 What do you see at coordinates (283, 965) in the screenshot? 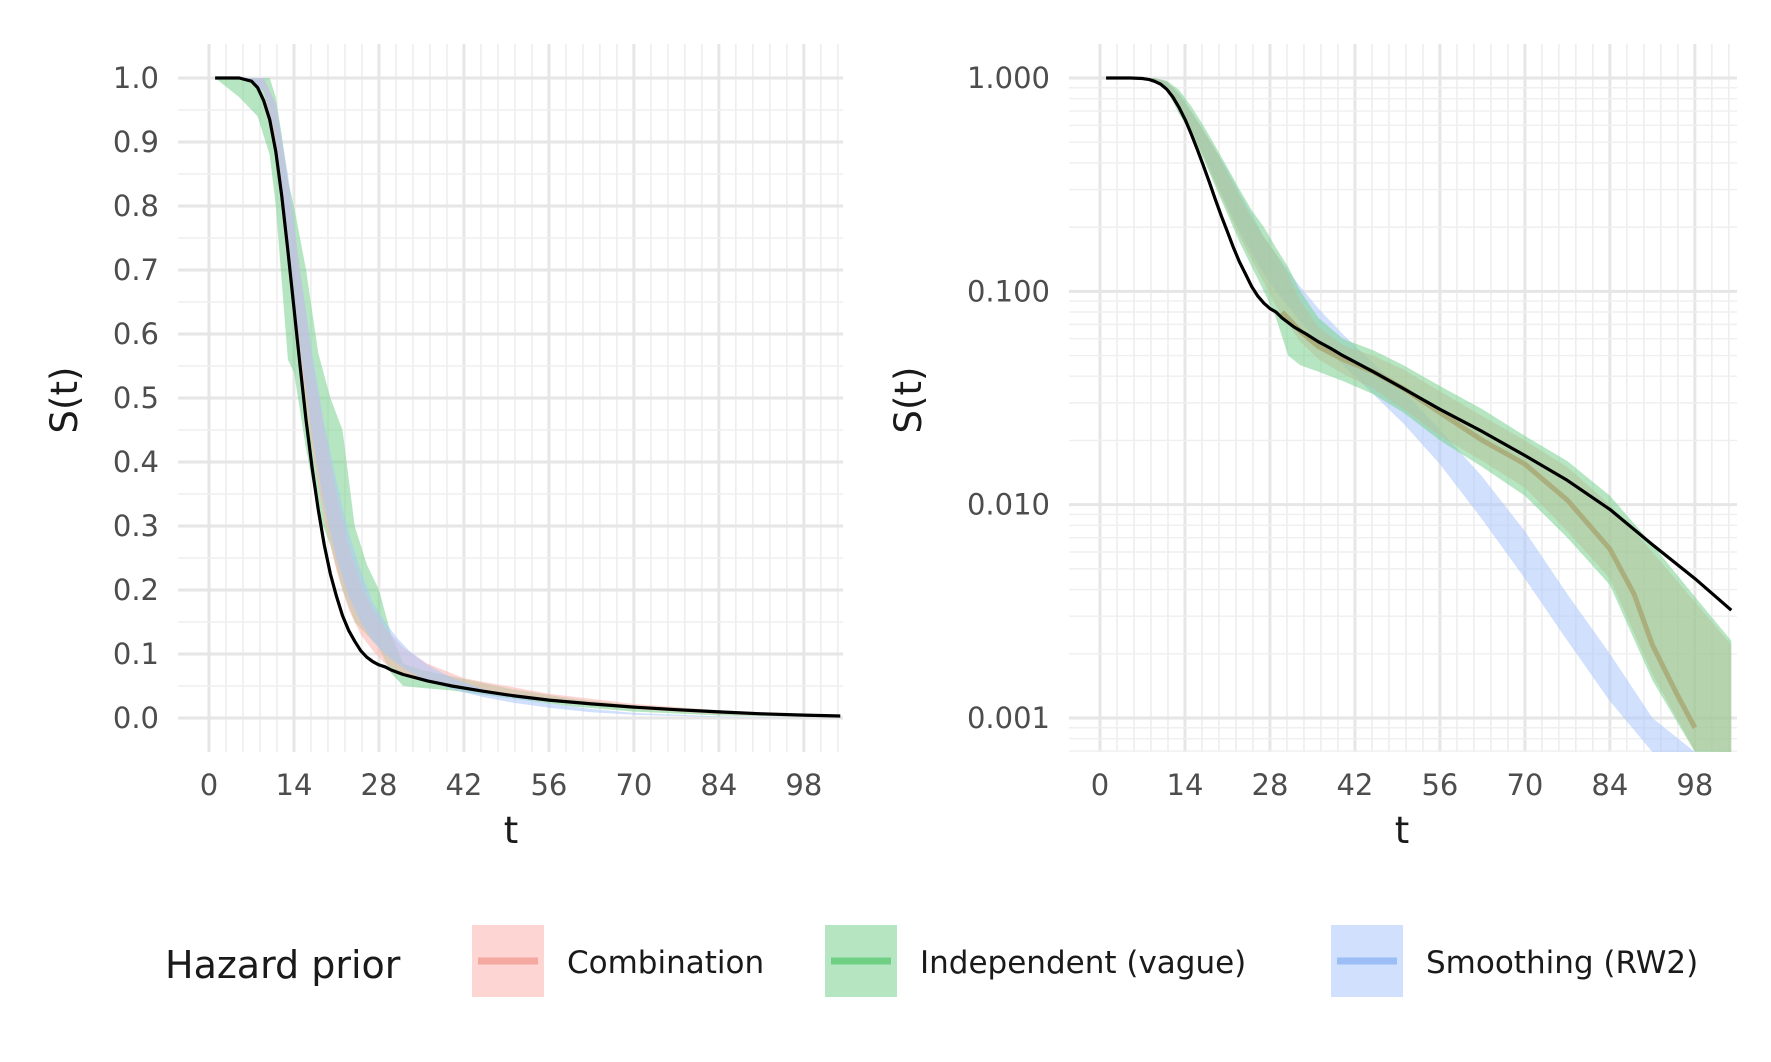
I see `legend-title: Hazard prior` at bounding box center [283, 965].